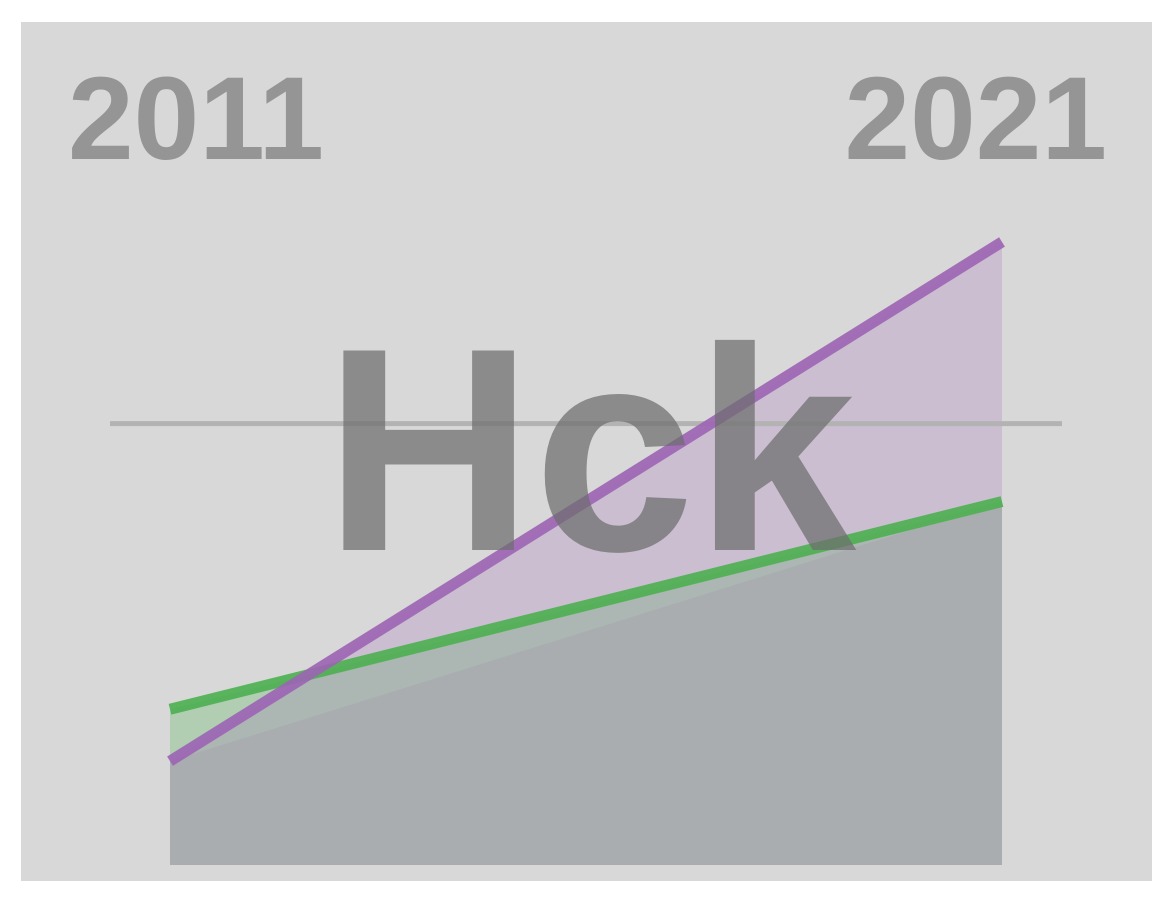 The height and width of the screenshot is (903, 1168). What do you see at coordinates (975, 119) in the screenshot?
I see `end-year-label: 2021` at bounding box center [975, 119].